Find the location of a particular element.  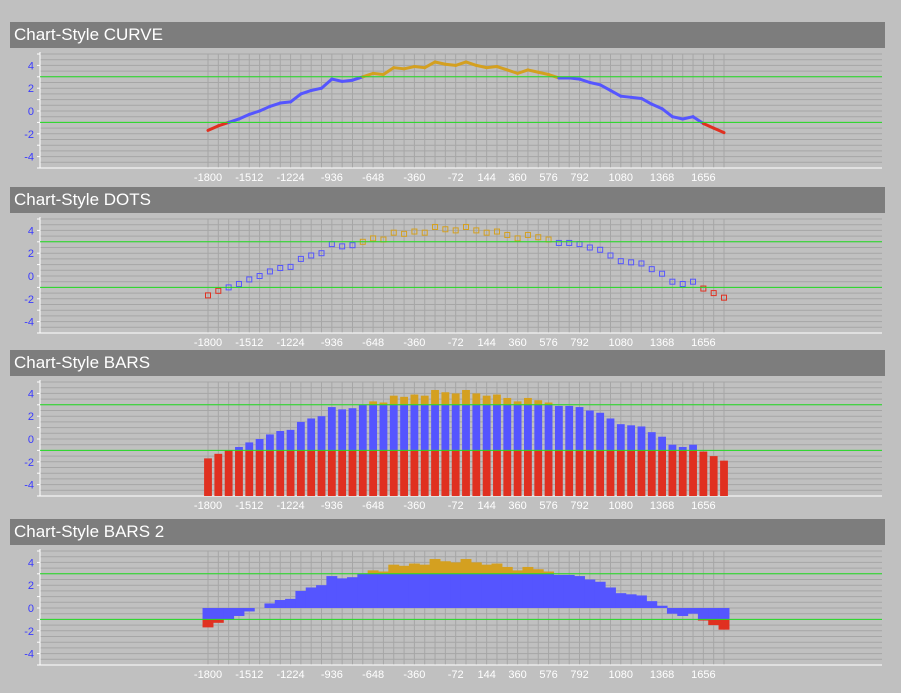

y-tick-label: -4 is located at coordinates (29, 486).